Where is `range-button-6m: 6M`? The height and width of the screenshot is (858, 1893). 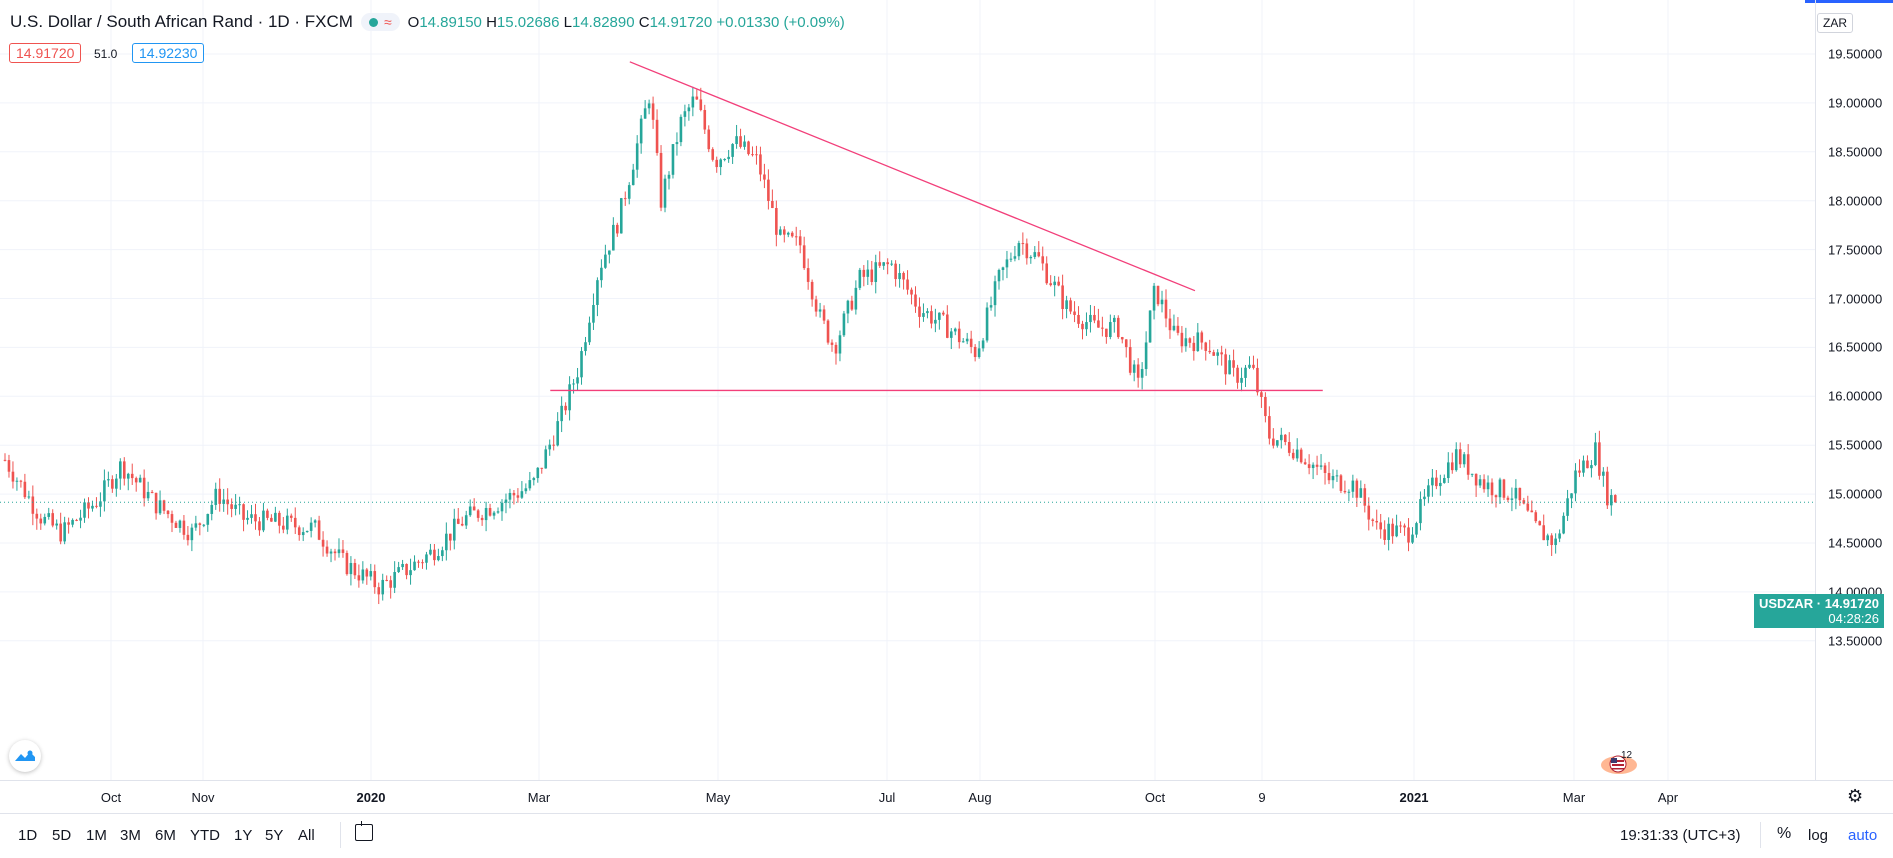
range-button-6m: 6M is located at coordinates (165, 835).